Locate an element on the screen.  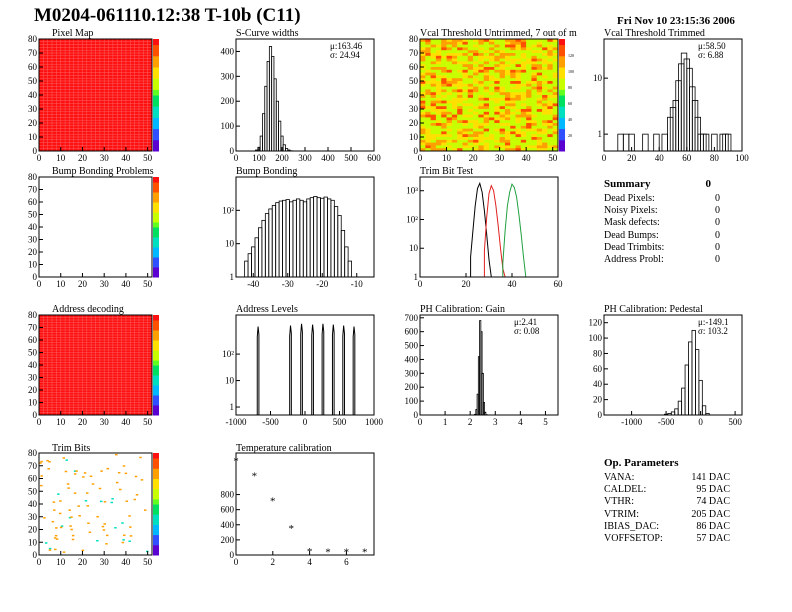
x-tick-label: 40 is located at coordinates (126, 284).